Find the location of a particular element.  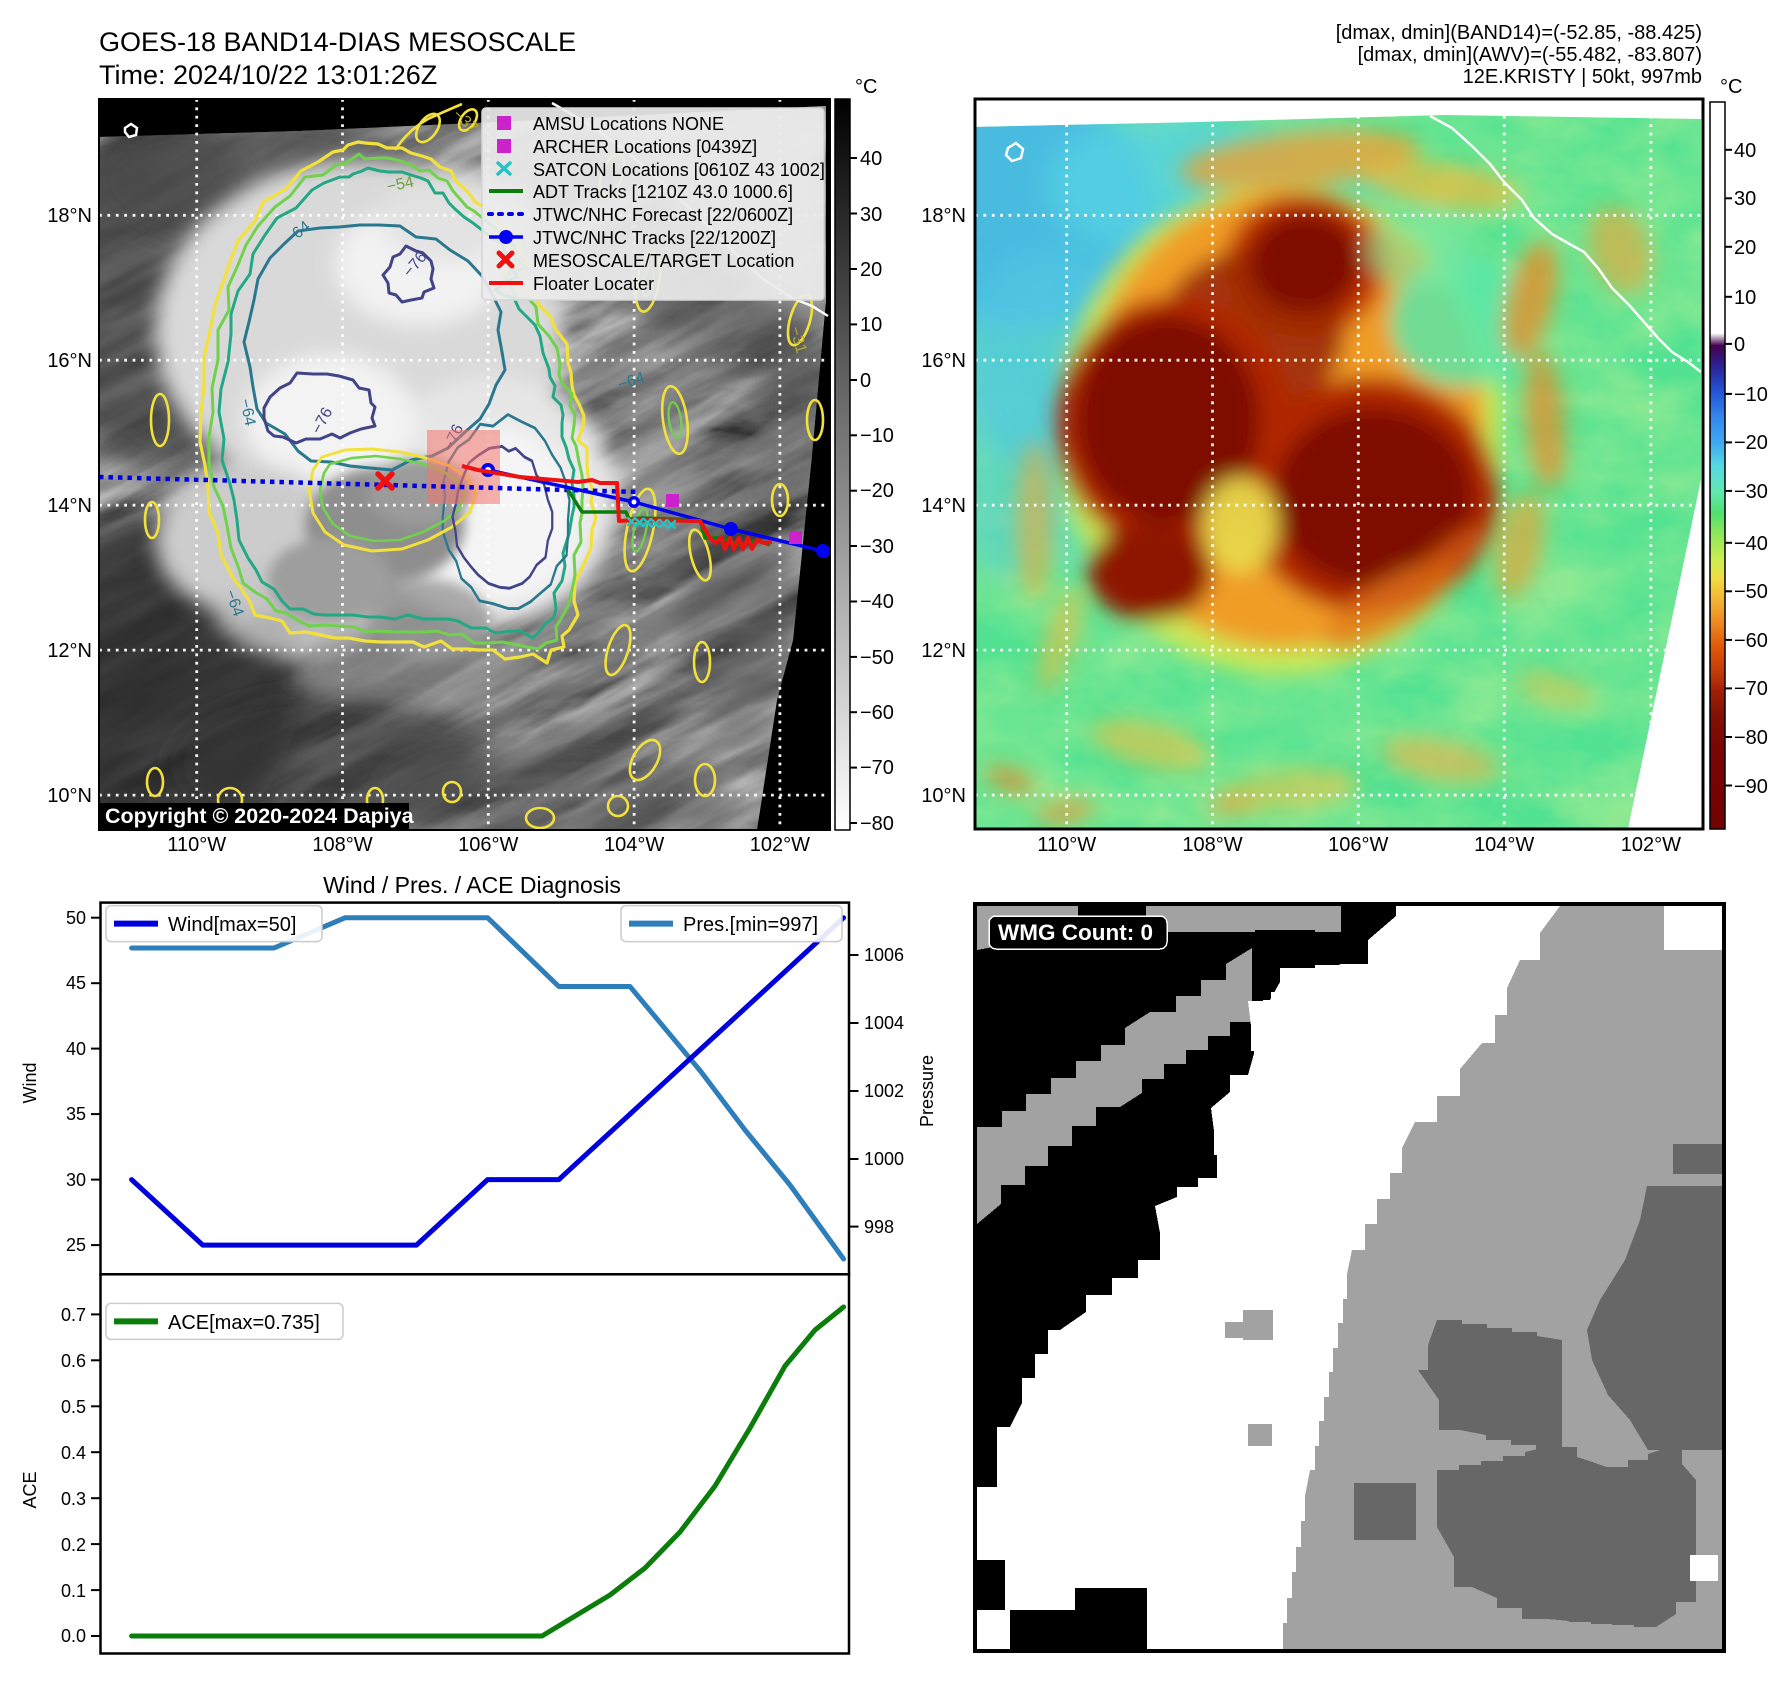

svg-text: AMSU Locations NONE is located at coordinates (628, 124).